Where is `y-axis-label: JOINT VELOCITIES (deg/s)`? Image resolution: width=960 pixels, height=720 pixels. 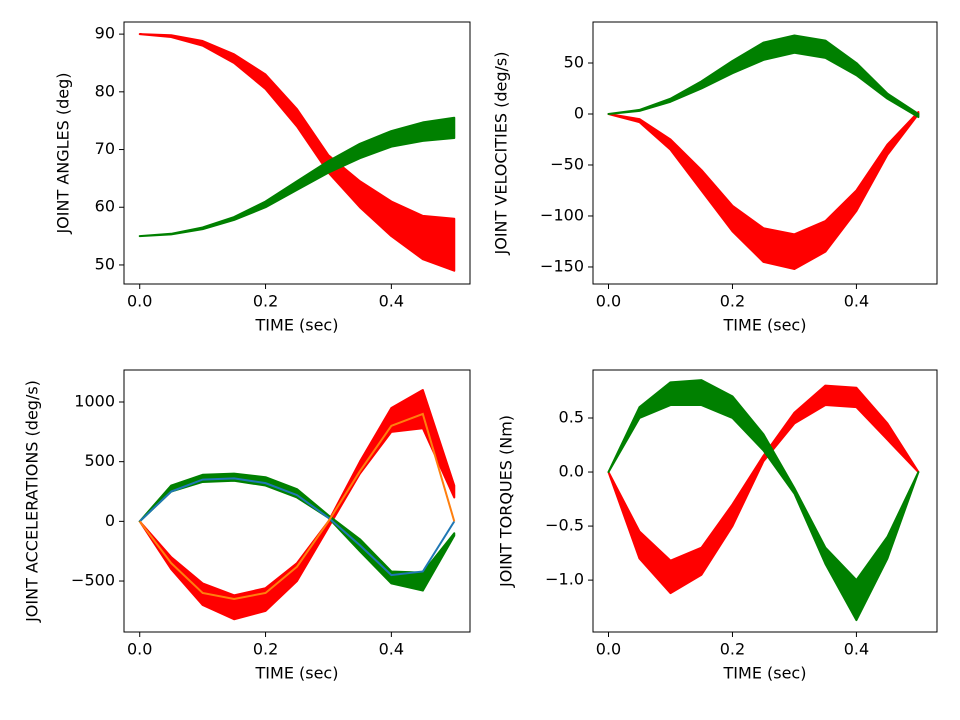 y-axis-label: JOINT VELOCITIES (deg/s) is located at coordinates (501, 154).